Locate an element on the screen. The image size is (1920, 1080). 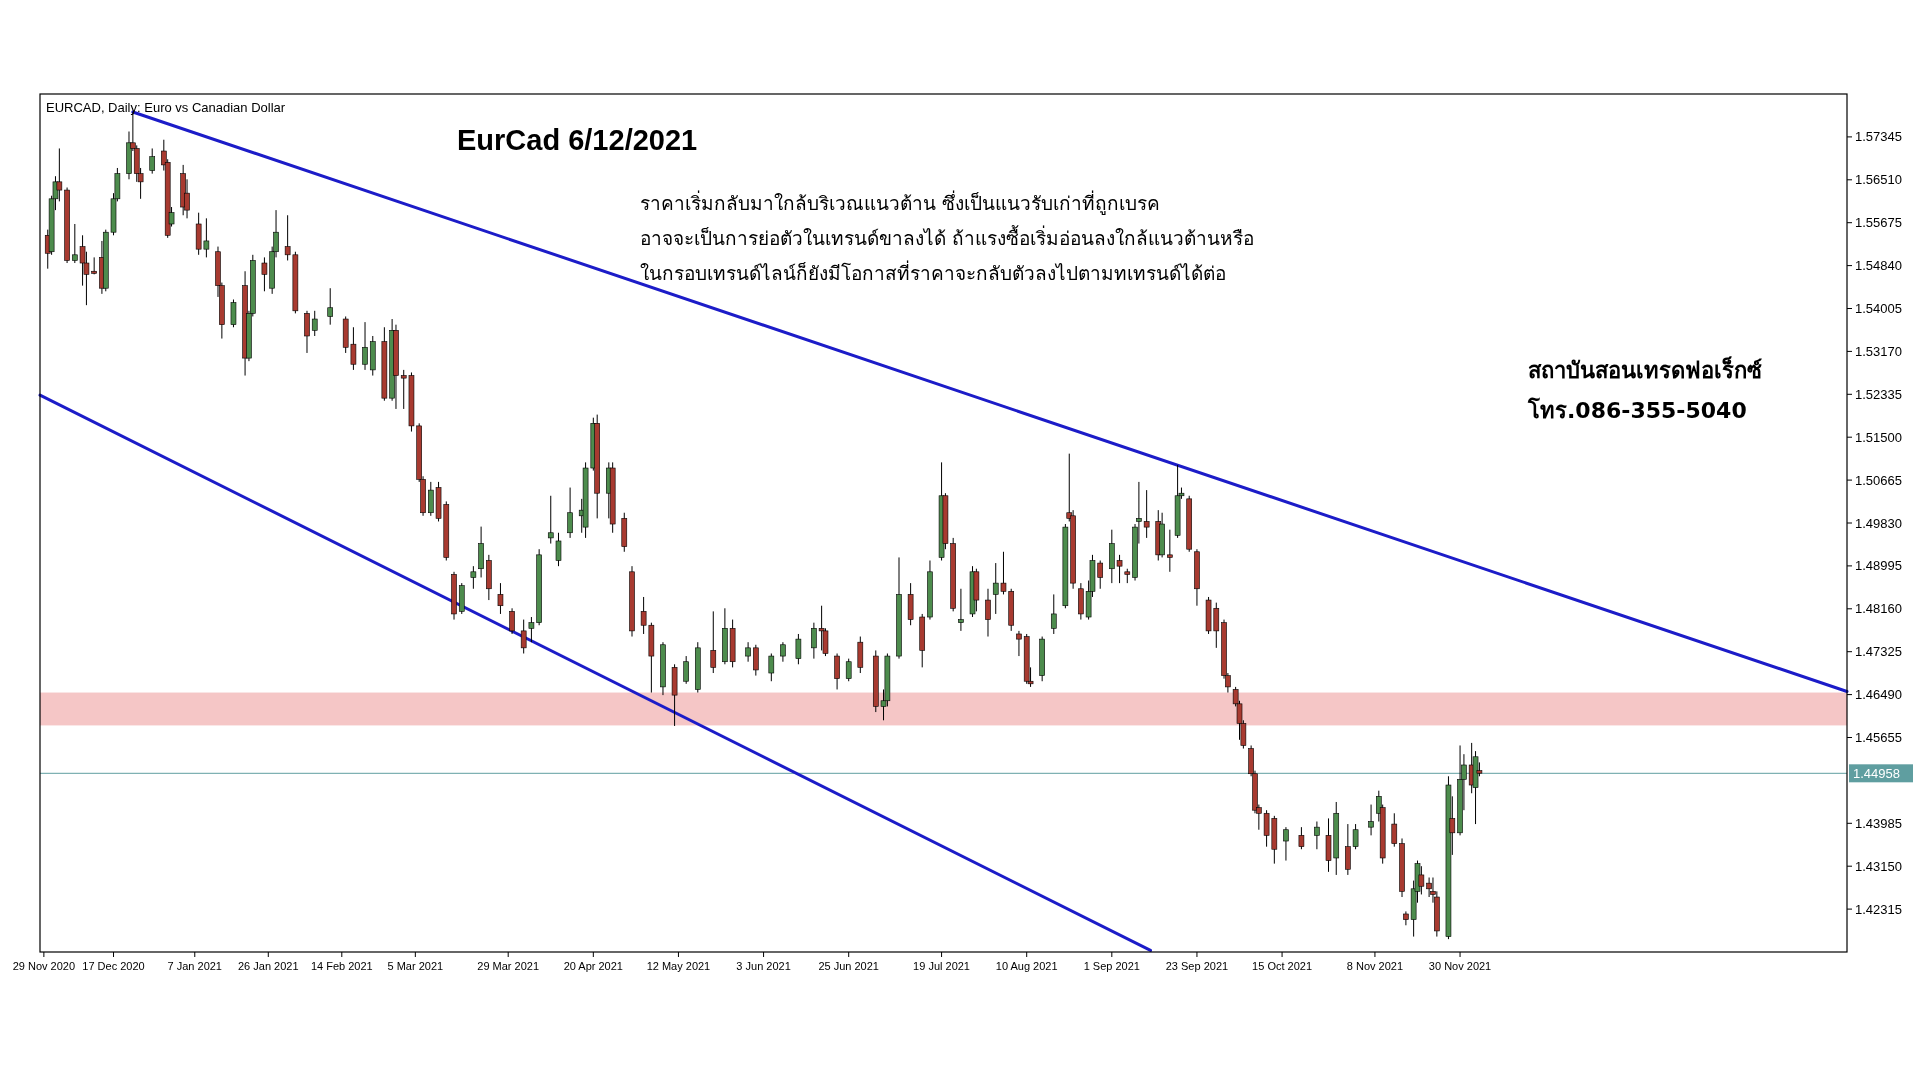
x-tick-label: 30 Nov 2021 is located at coordinates (1460, 966).